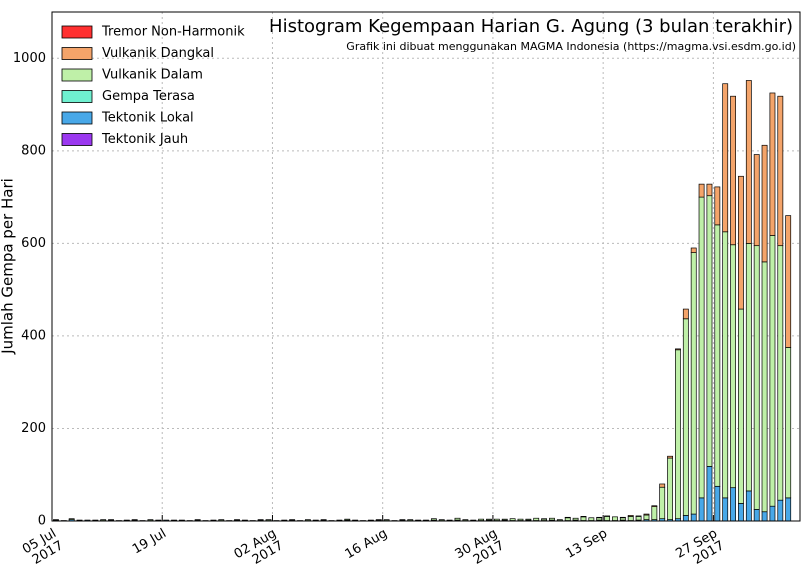 This screenshot has height=580, width=810. Describe the element at coordinates (147, 118) in the screenshot. I see `legend-label: Tektonik Lokal` at that location.